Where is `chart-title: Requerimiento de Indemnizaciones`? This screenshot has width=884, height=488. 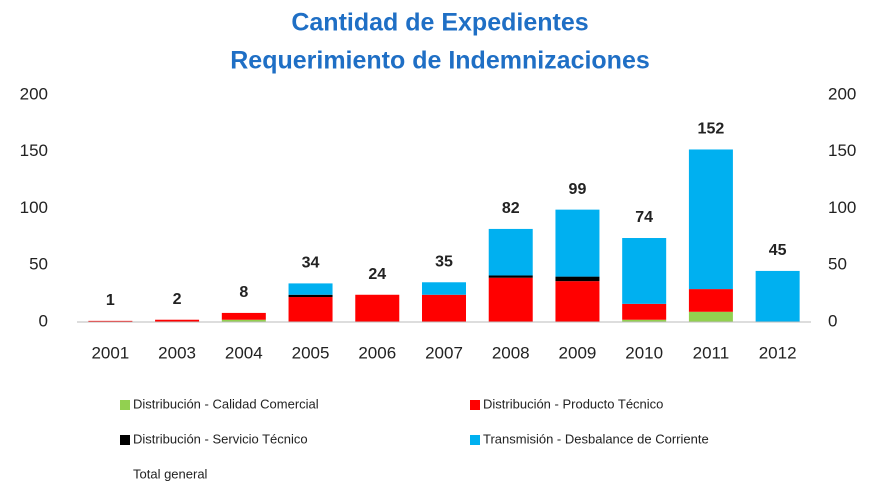
chart-title: Requerimiento de Indemnizaciones is located at coordinates (440, 61).